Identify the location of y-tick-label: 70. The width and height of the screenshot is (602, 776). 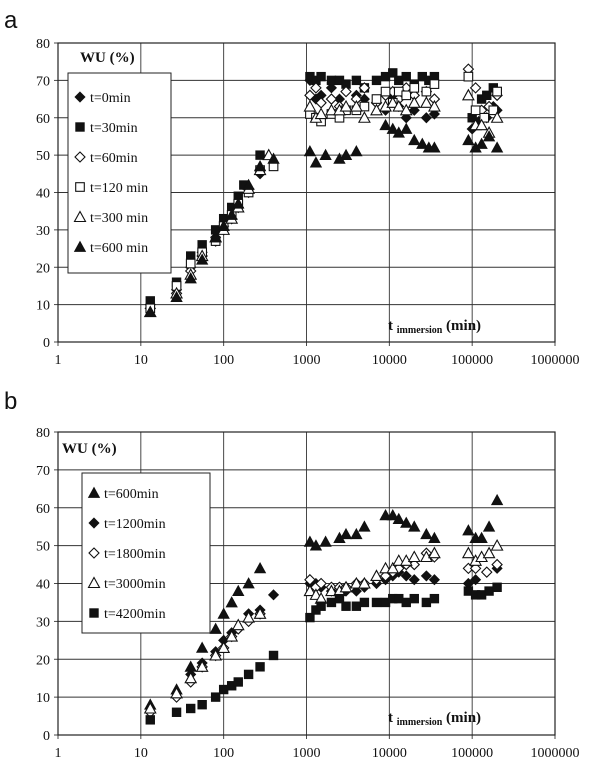
(43, 81).